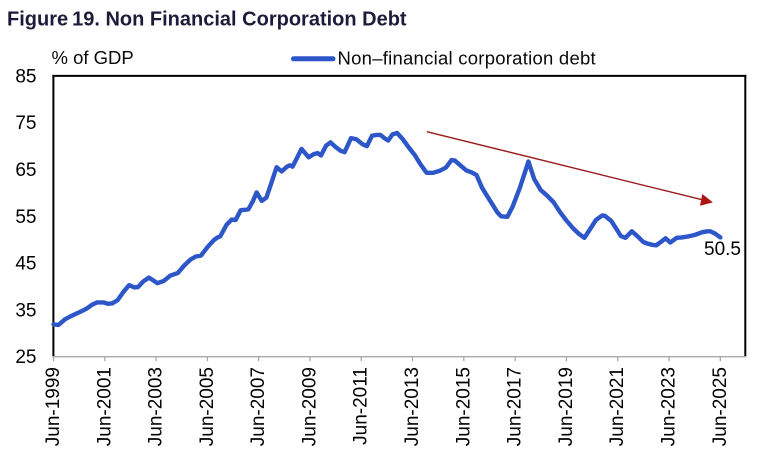  I want to click on svg-text: Jun-2009, so click(309, 406).